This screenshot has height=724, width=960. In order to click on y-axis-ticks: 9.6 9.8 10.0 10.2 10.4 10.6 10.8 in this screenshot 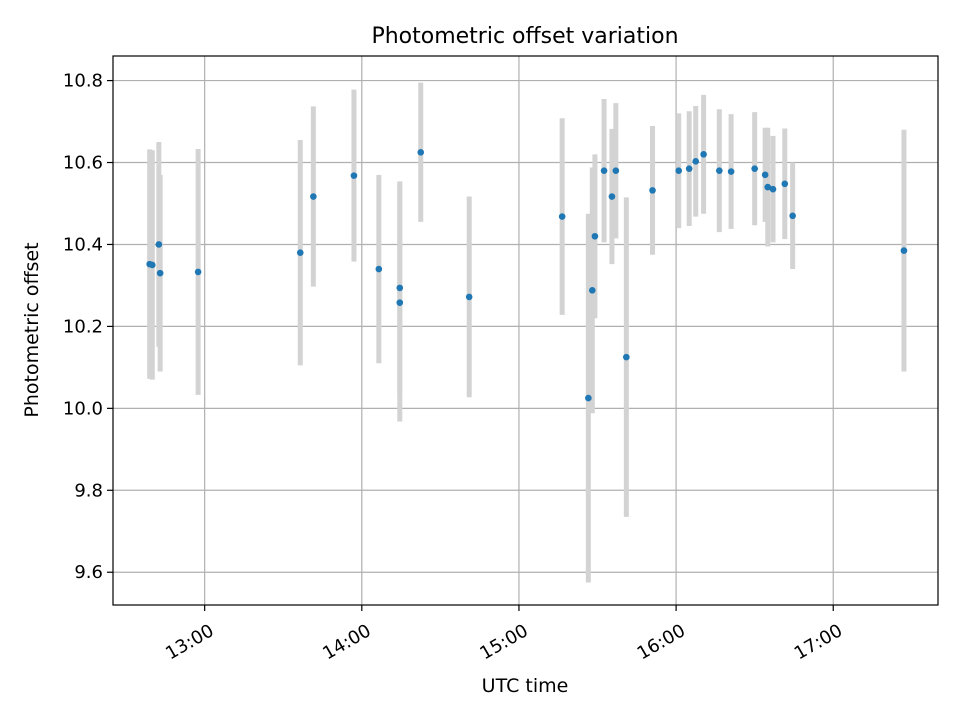, I will do `click(88, 327)`.